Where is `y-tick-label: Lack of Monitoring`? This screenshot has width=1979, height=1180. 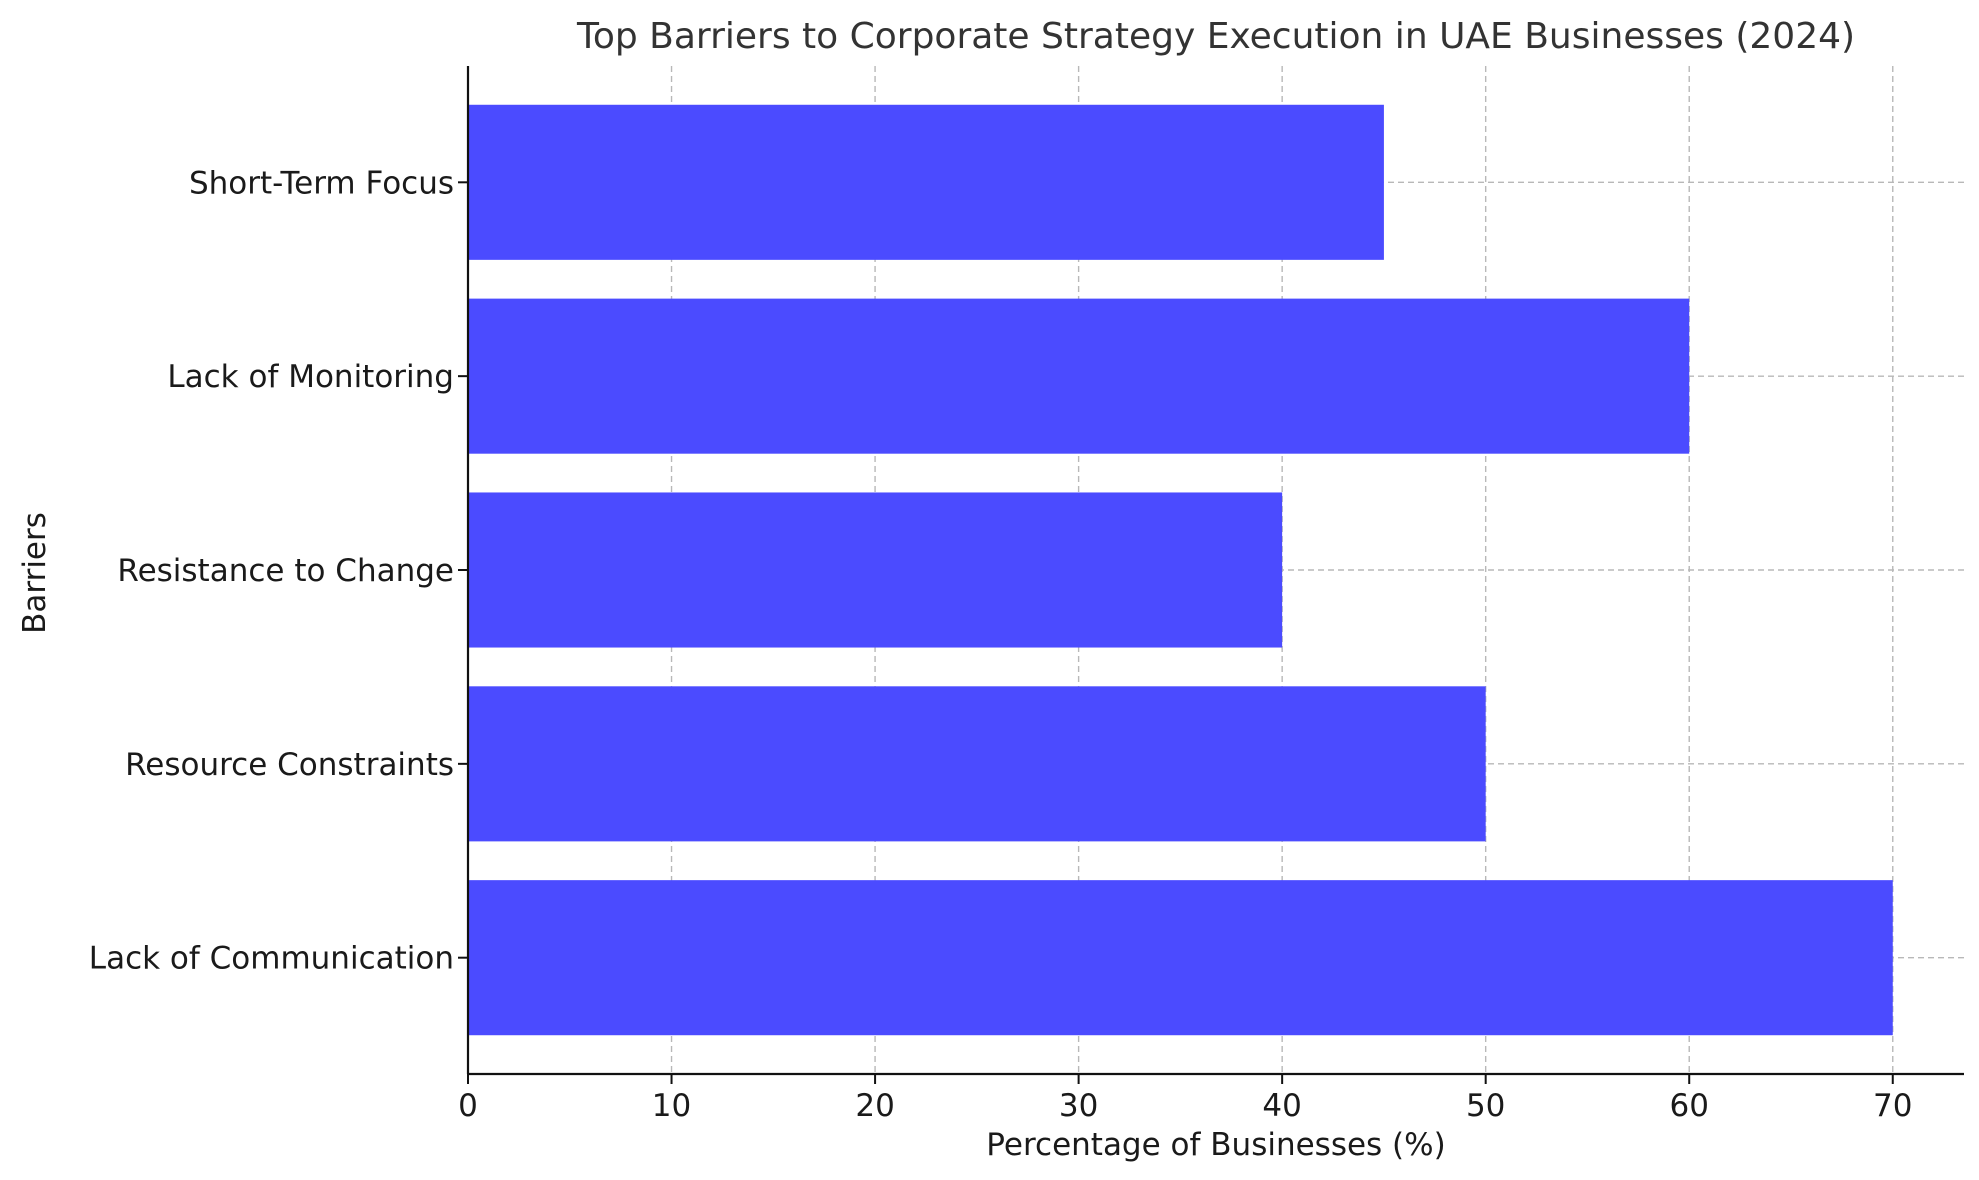 y-tick-label: Lack of Monitoring is located at coordinates (310, 377).